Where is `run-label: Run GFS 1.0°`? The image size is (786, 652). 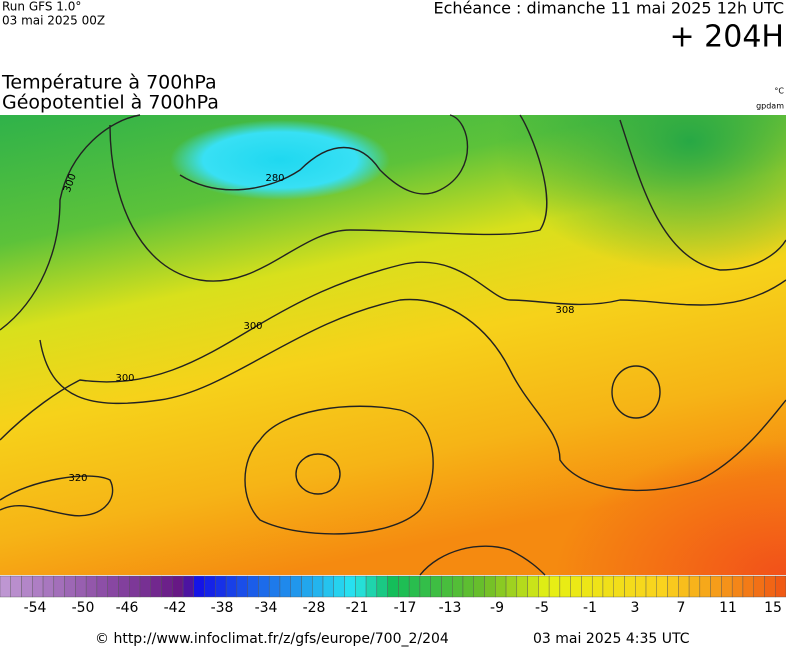
run-label: Run GFS 1.0° is located at coordinates (41, 7).